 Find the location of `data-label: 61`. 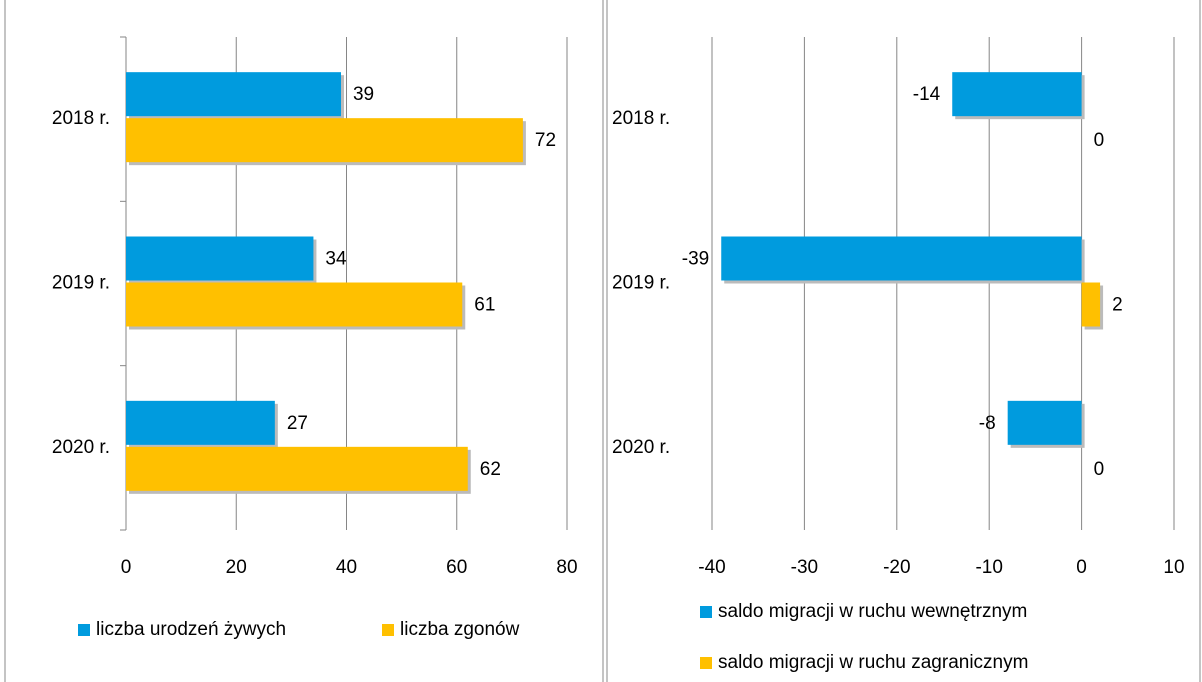

data-label: 61 is located at coordinates (484, 305).